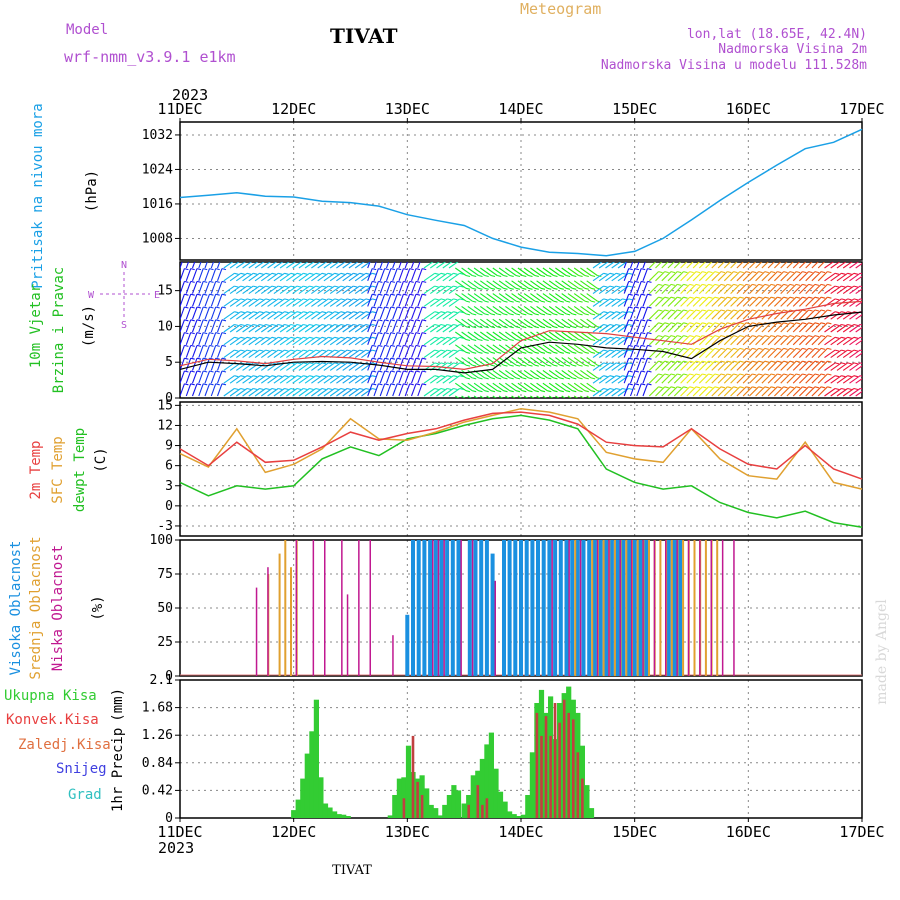 This screenshot has height=900, width=900. I want to click on top-date-label: 16DEC, so click(748, 109).